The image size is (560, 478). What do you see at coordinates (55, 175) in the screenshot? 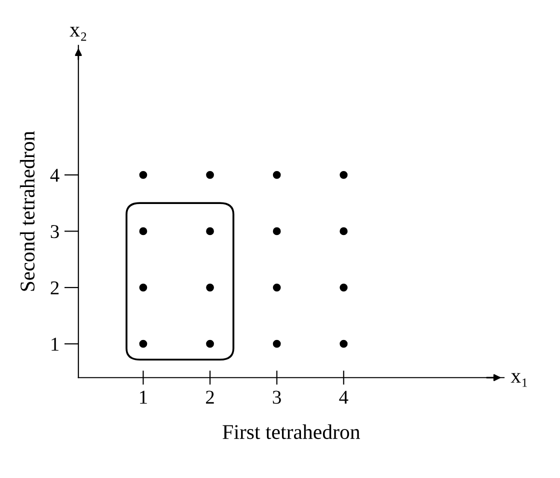
I see `y-tick-label: 4` at bounding box center [55, 175].